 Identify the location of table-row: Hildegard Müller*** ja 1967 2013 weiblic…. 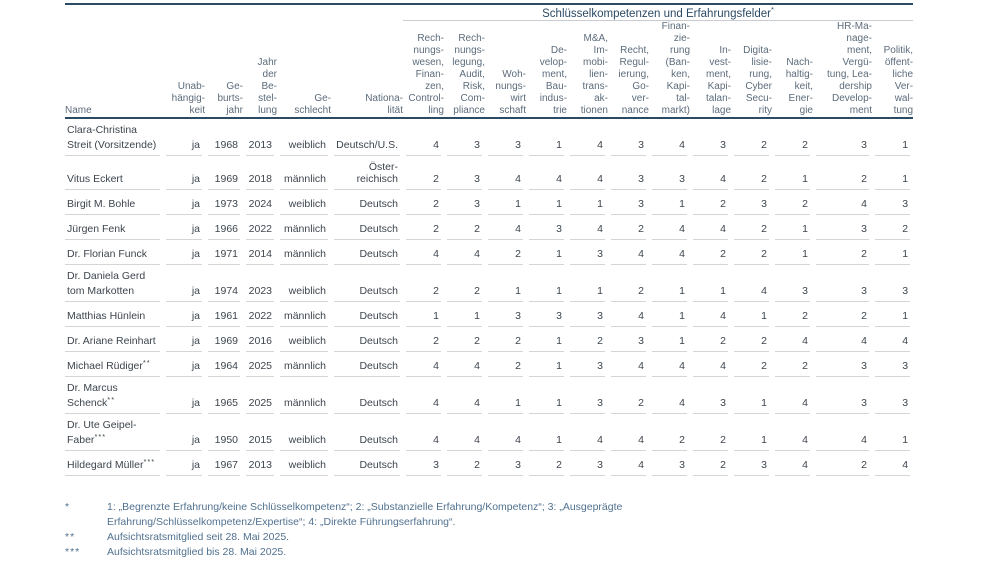
(489, 463).